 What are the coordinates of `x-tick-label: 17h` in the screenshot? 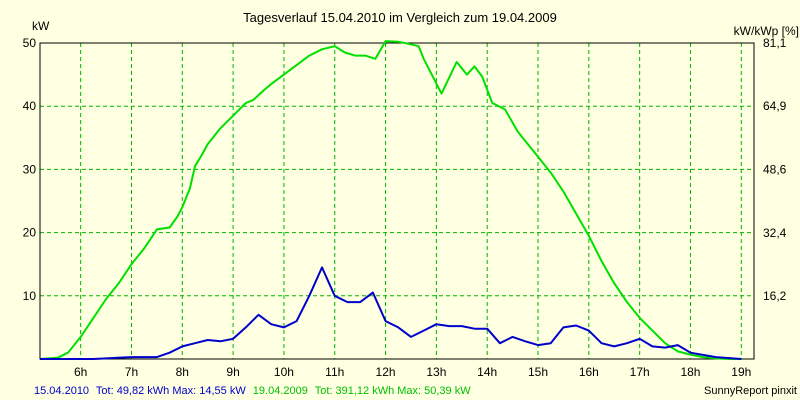 It's located at (640, 372).